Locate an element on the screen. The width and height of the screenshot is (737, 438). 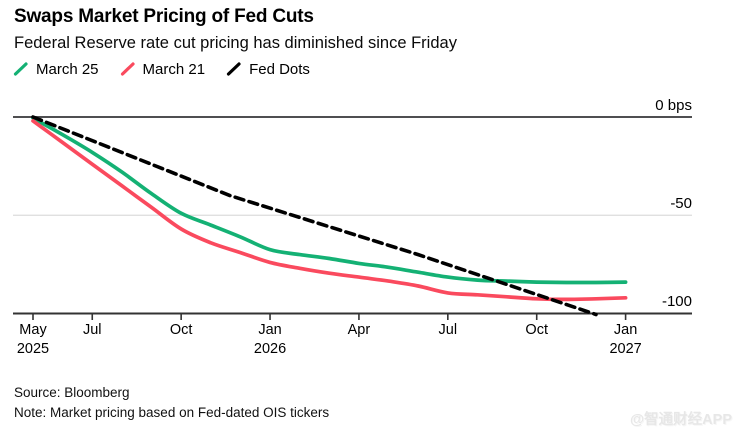
source-text: Source: Bloomberg is located at coordinates (72, 392).